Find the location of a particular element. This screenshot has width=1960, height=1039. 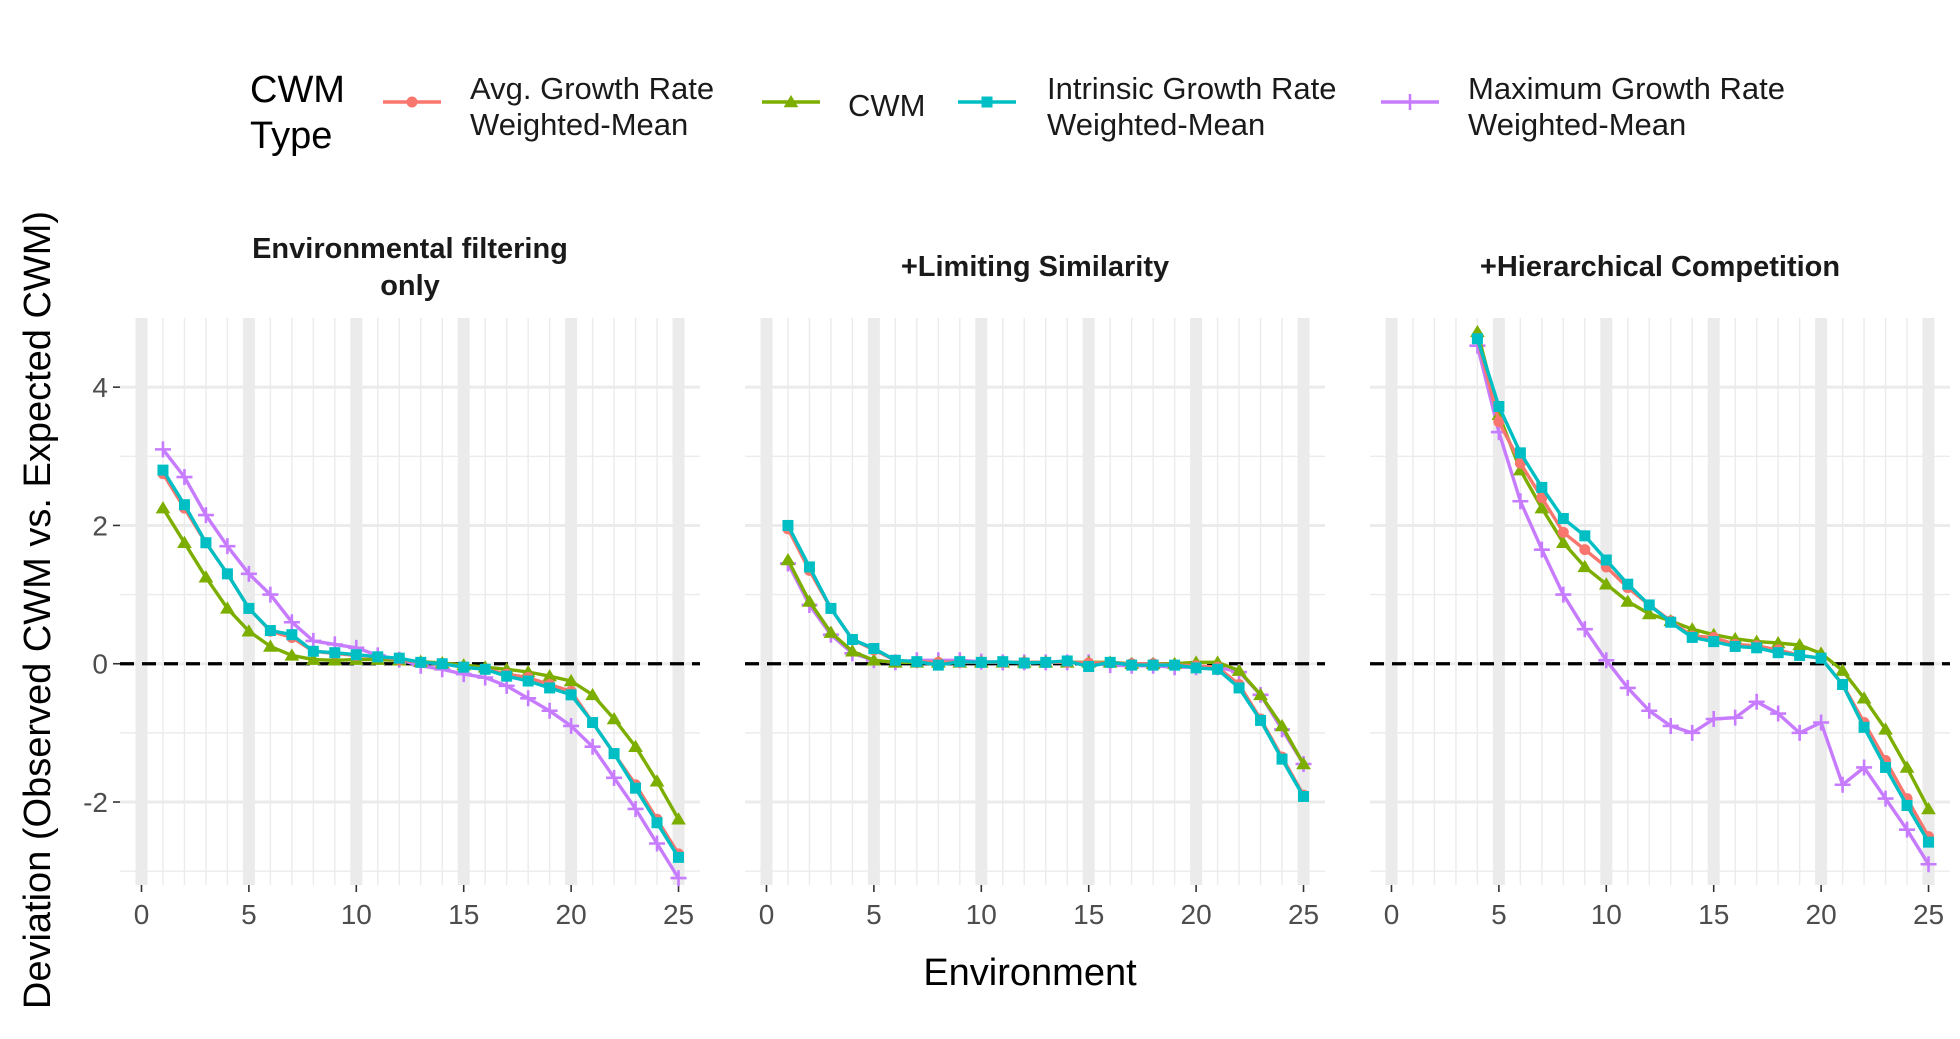

x-tick-label: 0 is located at coordinates (1392, 914).